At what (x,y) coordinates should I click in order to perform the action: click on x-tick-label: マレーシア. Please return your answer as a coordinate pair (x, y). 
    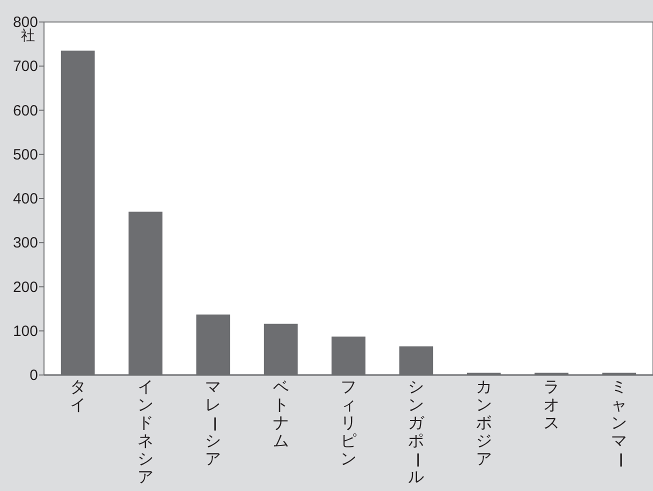
    Looking at the image, I should click on (214, 424).